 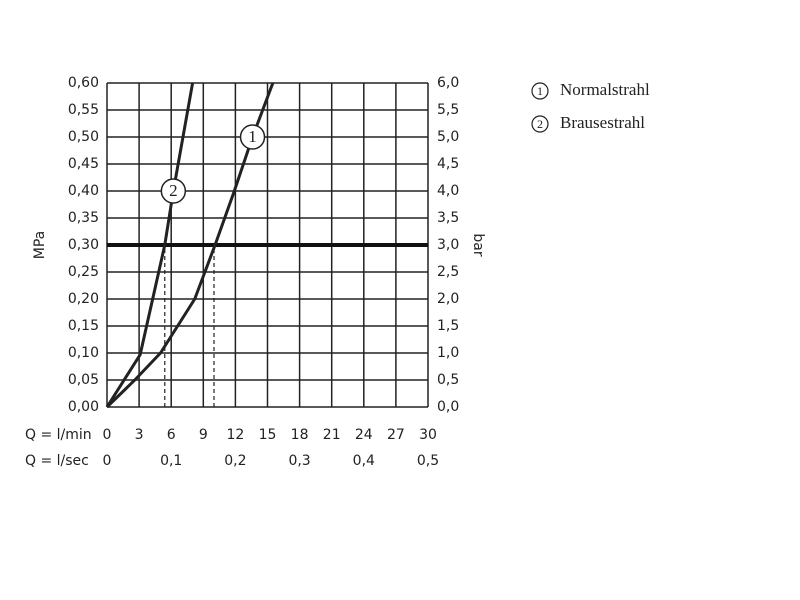 What do you see at coordinates (268, 435) in the screenshot?
I see `x-tick-label: 15` at bounding box center [268, 435].